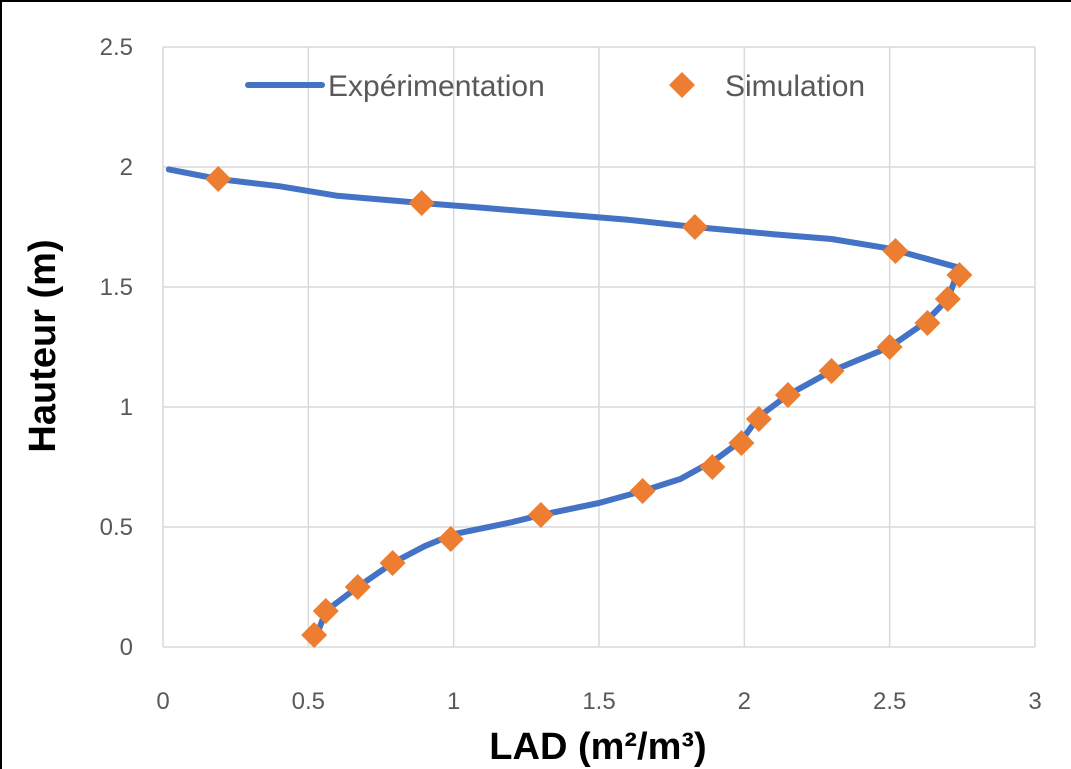  What do you see at coordinates (308, 701) in the screenshot?
I see `x-tick-label: 0.5` at bounding box center [308, 701].